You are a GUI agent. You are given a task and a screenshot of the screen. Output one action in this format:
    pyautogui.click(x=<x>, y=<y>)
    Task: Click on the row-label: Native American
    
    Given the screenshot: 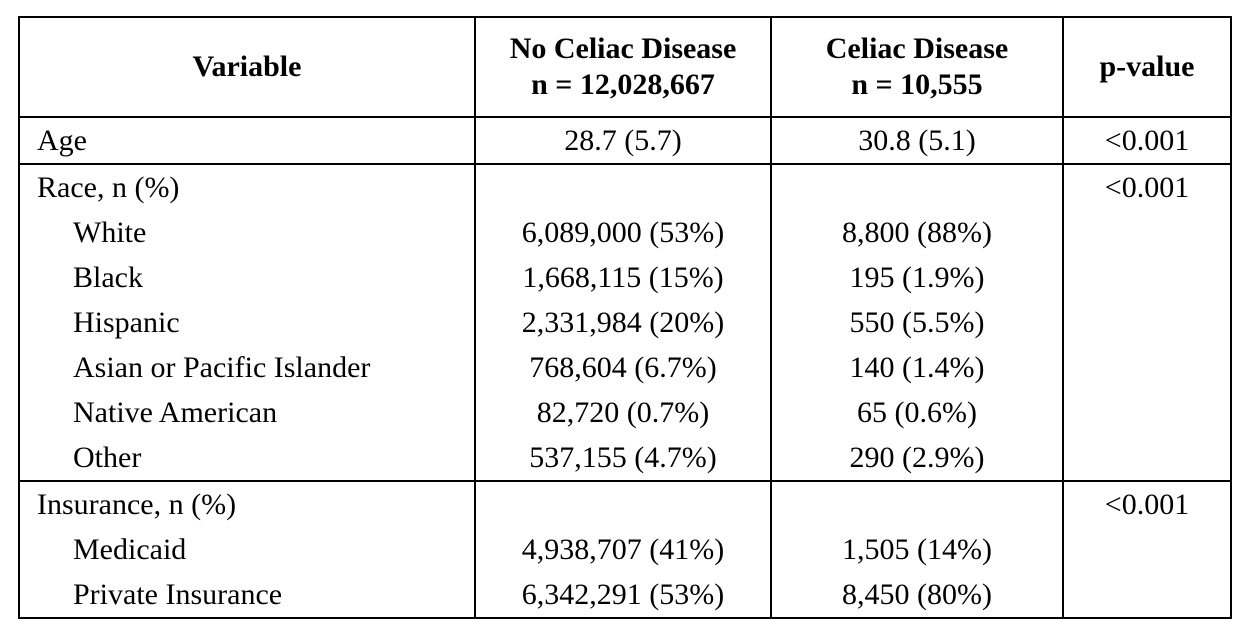 What is the action you would take?
    pyautogui.click(x=247, y=412)
    